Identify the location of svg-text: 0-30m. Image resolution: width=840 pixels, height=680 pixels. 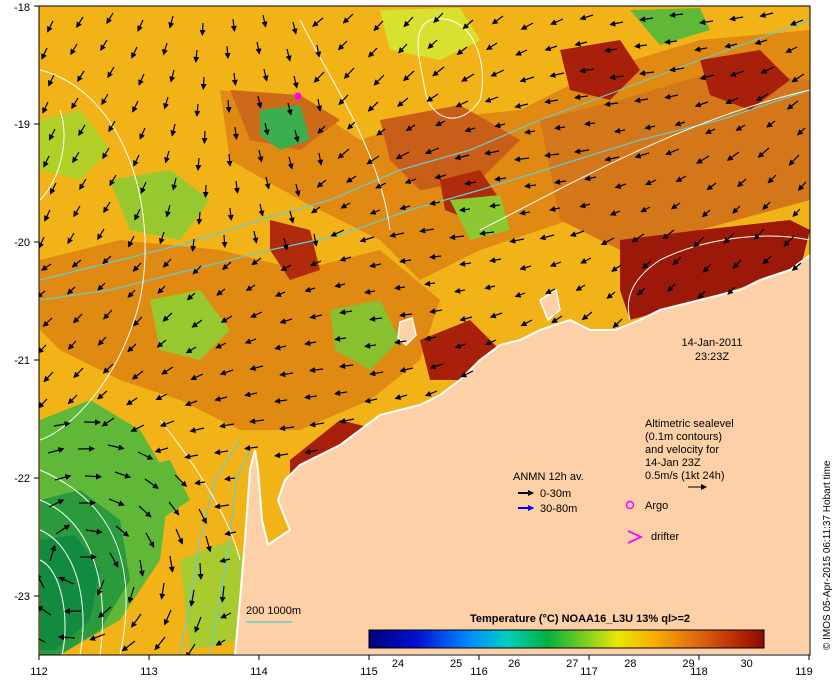
(555, 494).